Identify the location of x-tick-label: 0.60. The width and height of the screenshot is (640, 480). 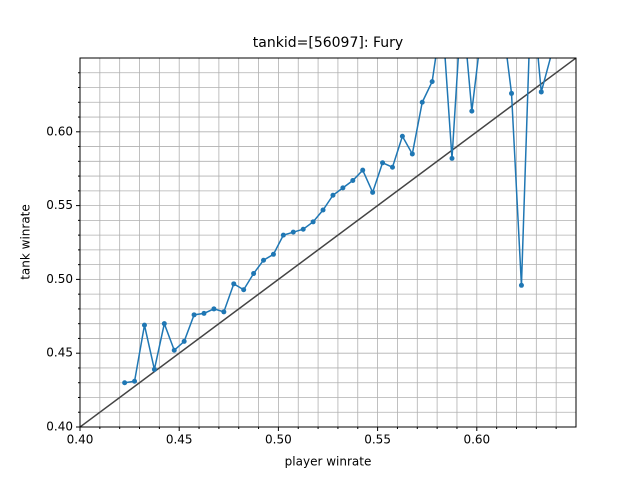
(476, 440).